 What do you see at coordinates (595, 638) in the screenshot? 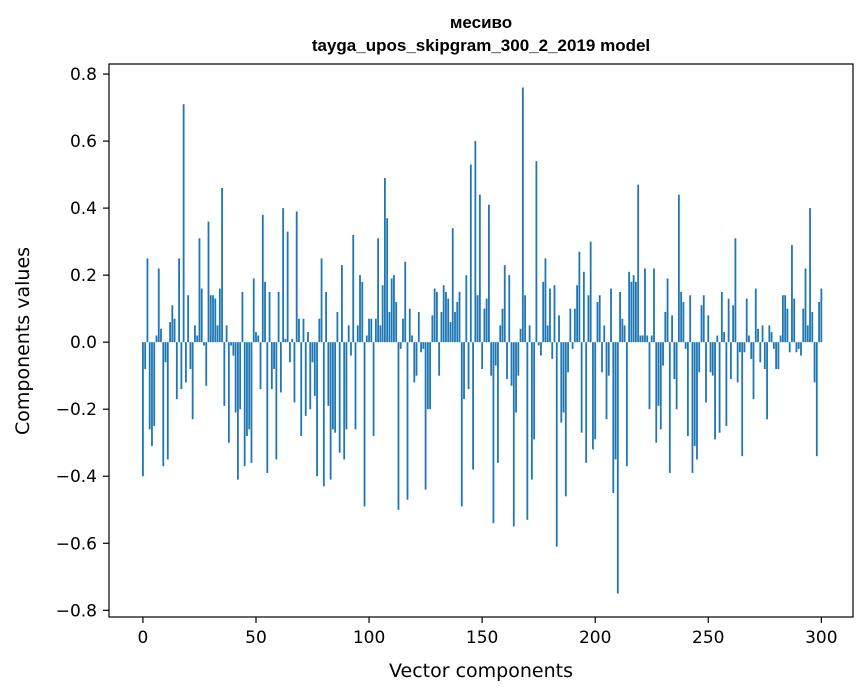
I see `x-tick-label: 200` at bounding box center [595, 638].